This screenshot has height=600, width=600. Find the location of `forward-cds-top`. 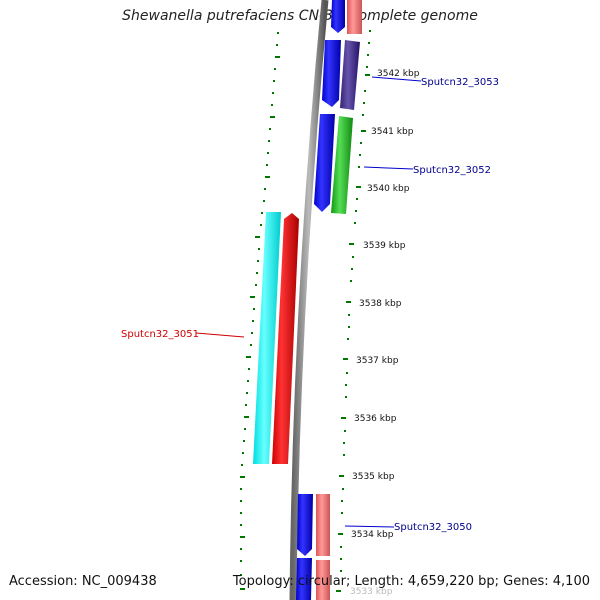

forward-cds-top is located at coordinates (338, 16).